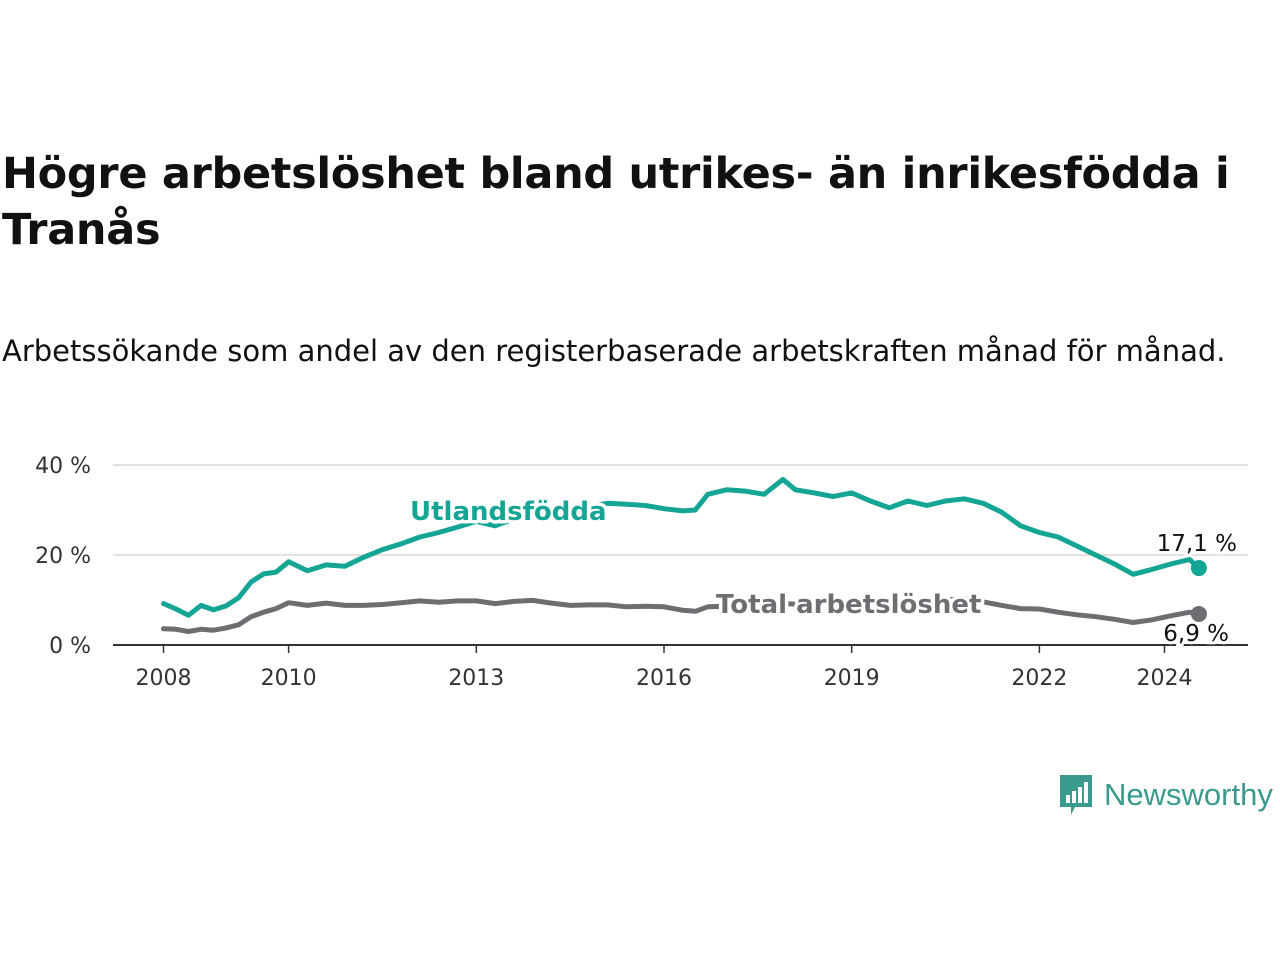 Image resolution: width=1280 pixels, height=960 pixels. I want to click on end-label-total: 6,9 %, so click(1196, 634).